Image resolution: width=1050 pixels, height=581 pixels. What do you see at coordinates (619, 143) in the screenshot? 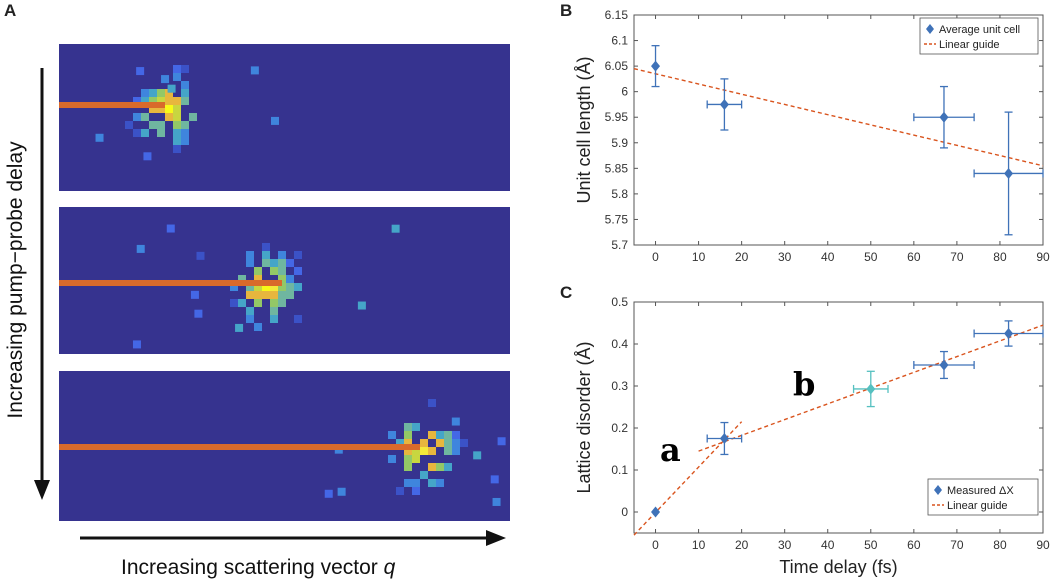
I see `y-tick-label: 5.9` at bounding box center [619, 143].